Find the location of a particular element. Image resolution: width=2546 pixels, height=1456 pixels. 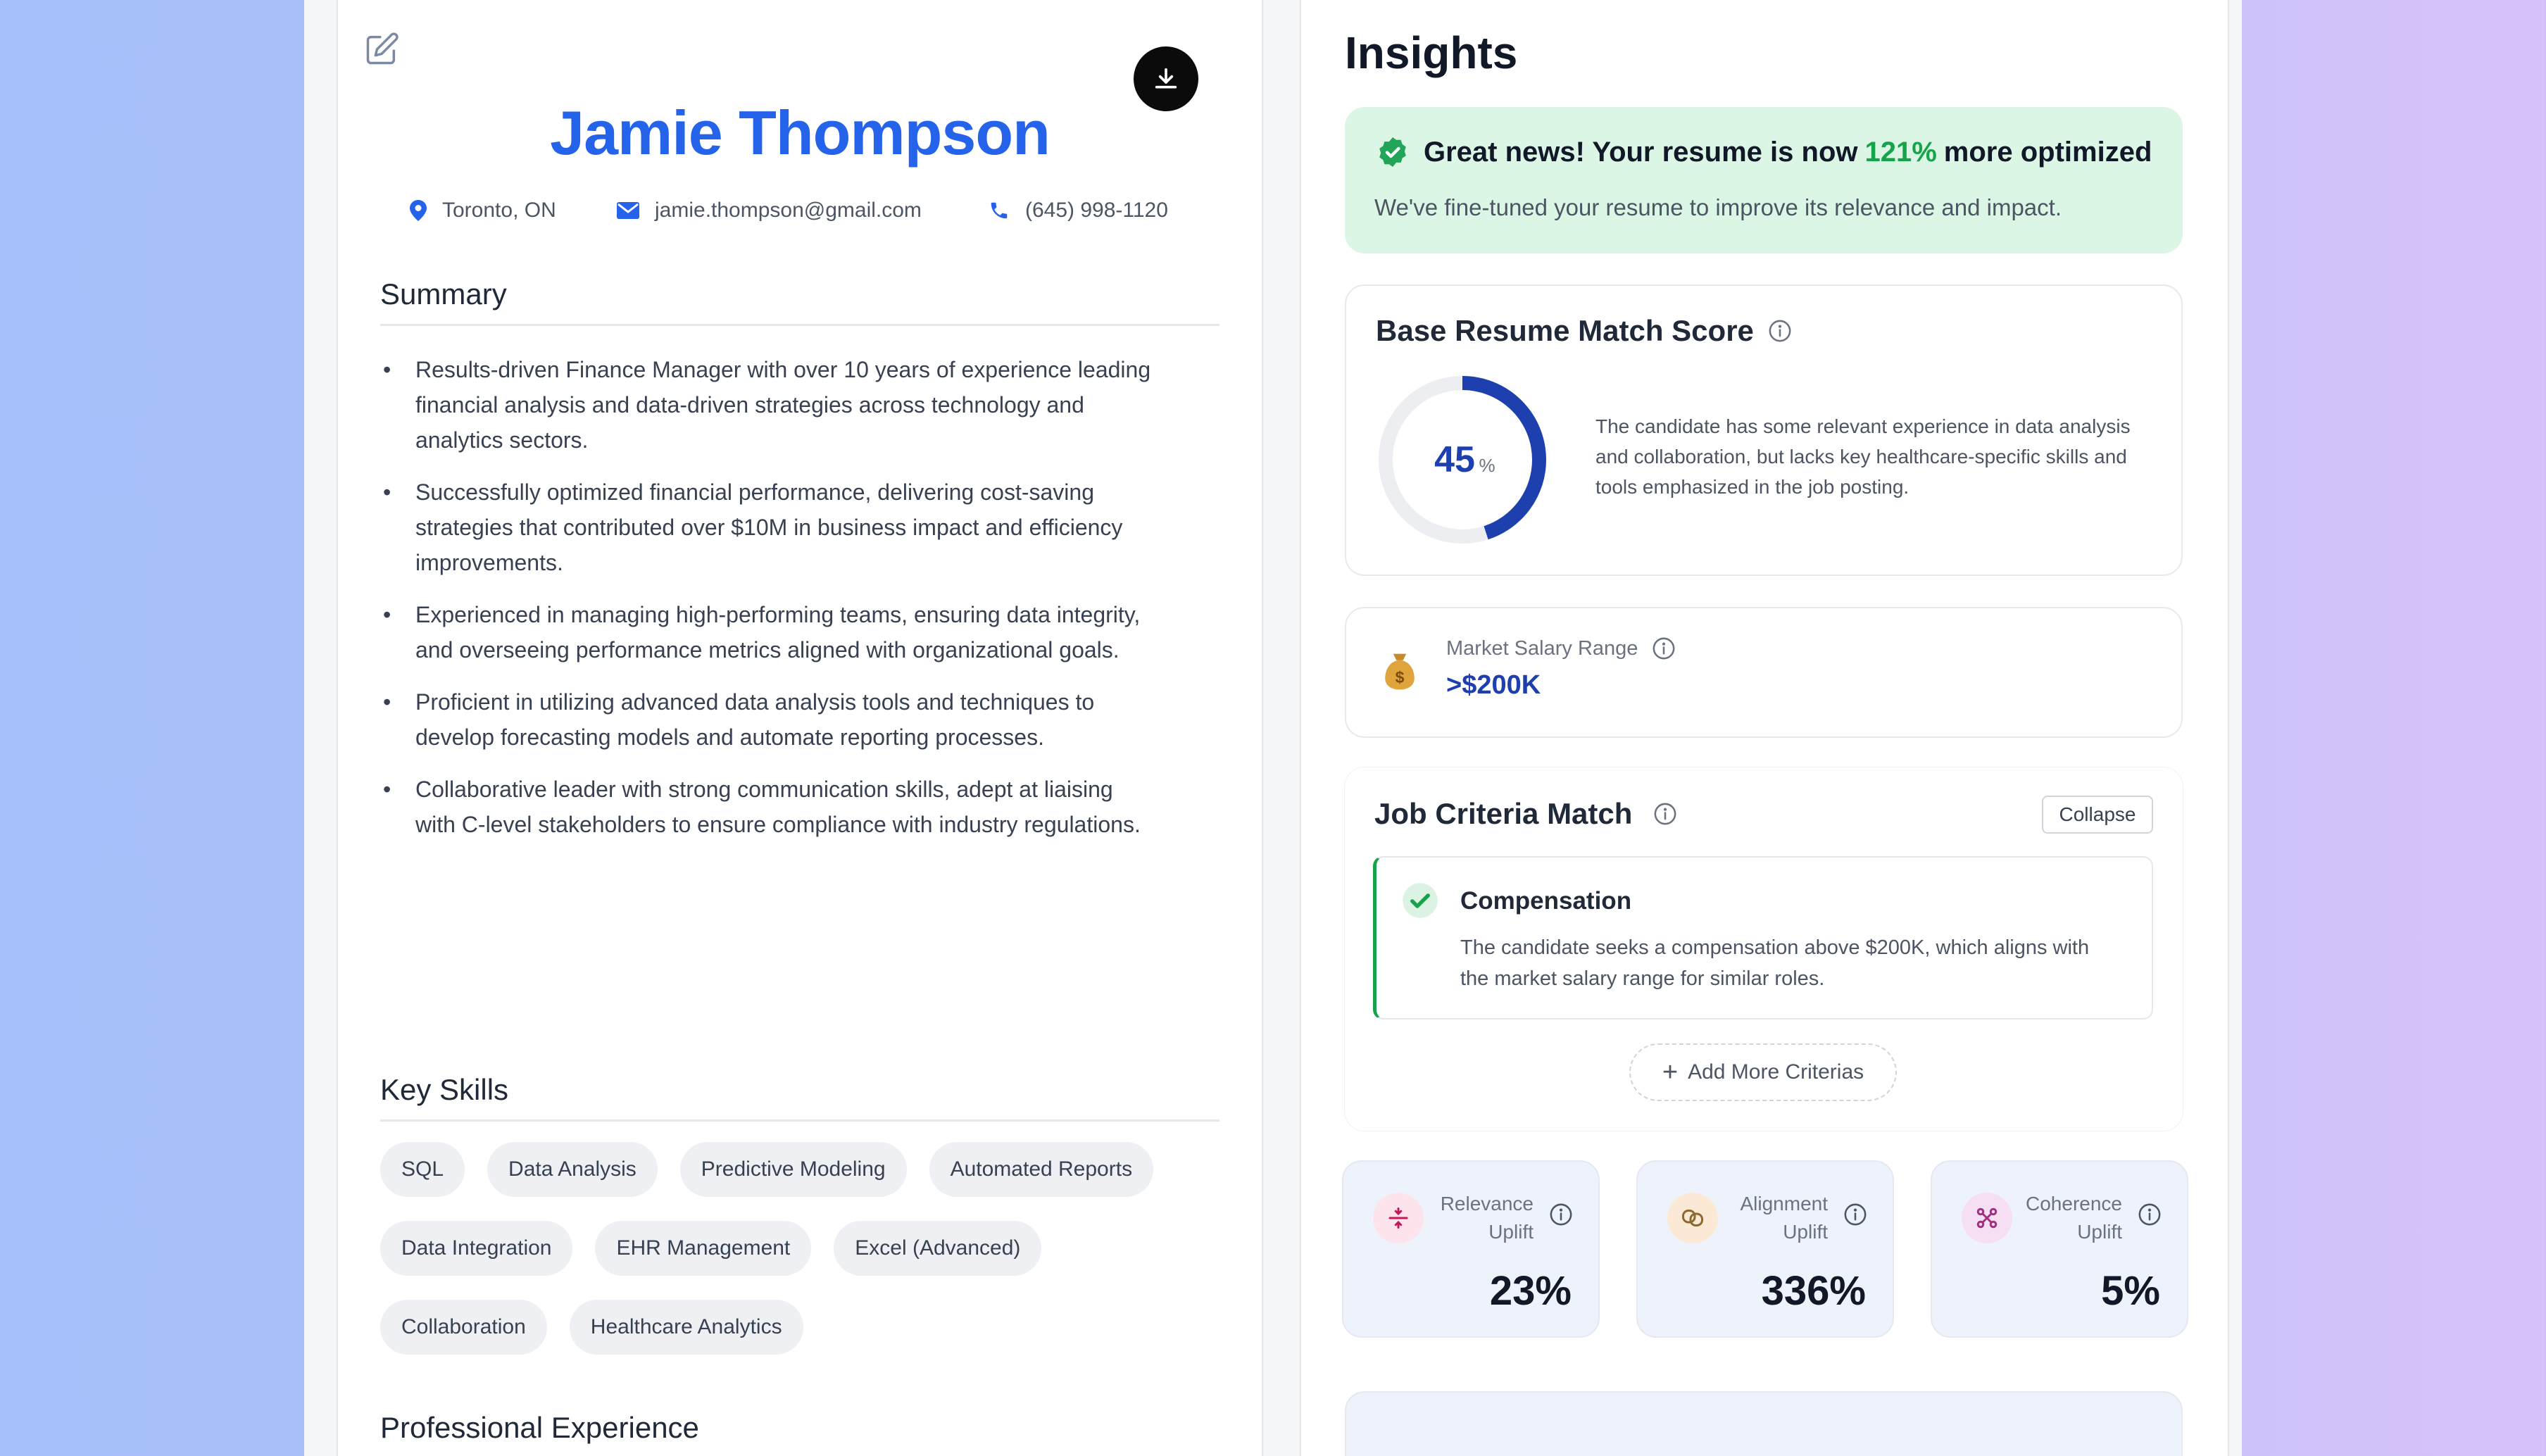

score-unit: % is located at coordinates (1487, 465).